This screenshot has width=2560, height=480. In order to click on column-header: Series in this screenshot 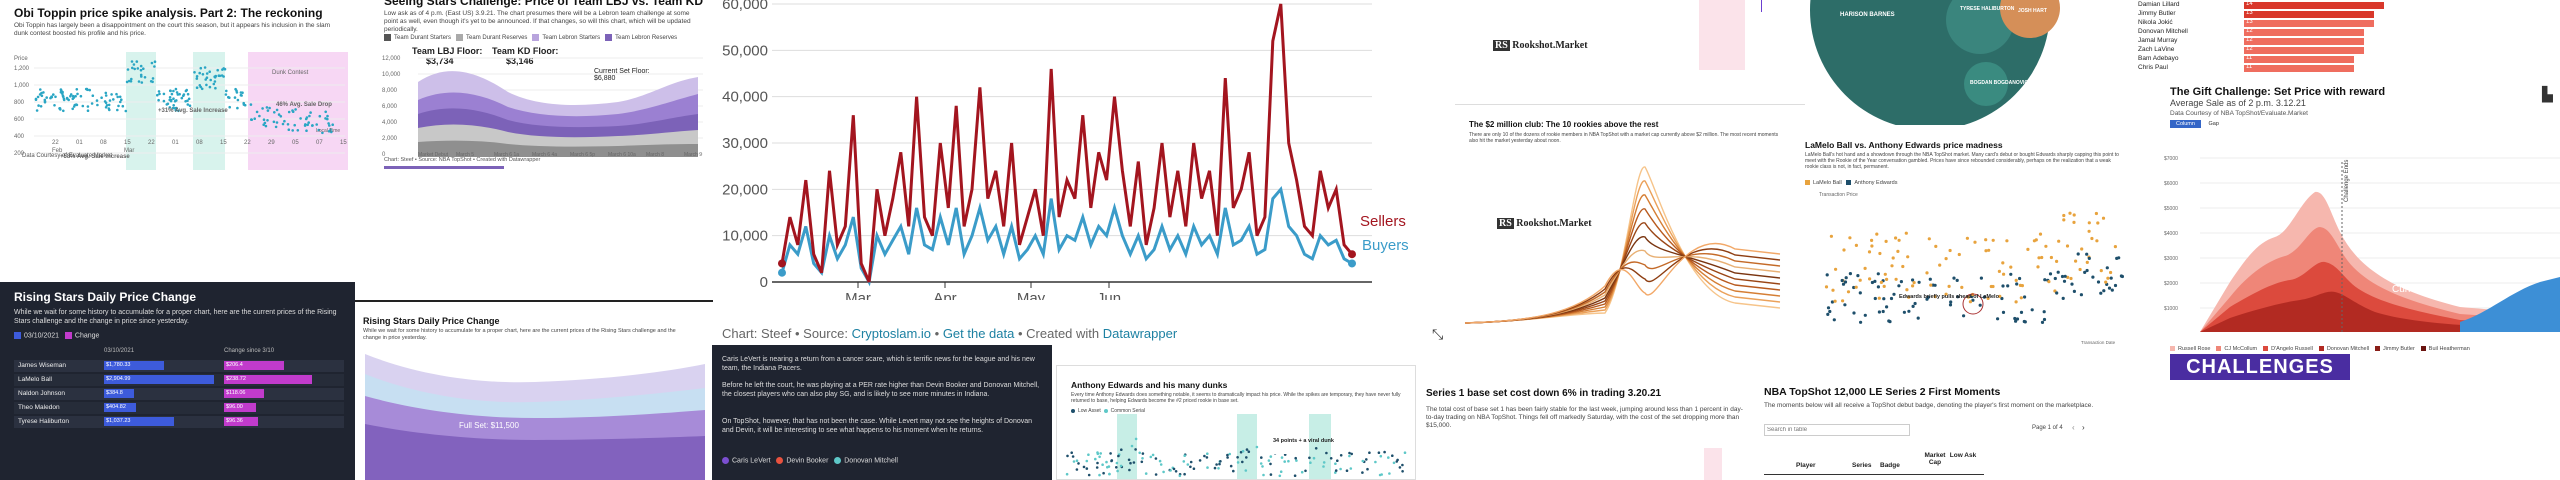, I will do `click(1862, 465)`.